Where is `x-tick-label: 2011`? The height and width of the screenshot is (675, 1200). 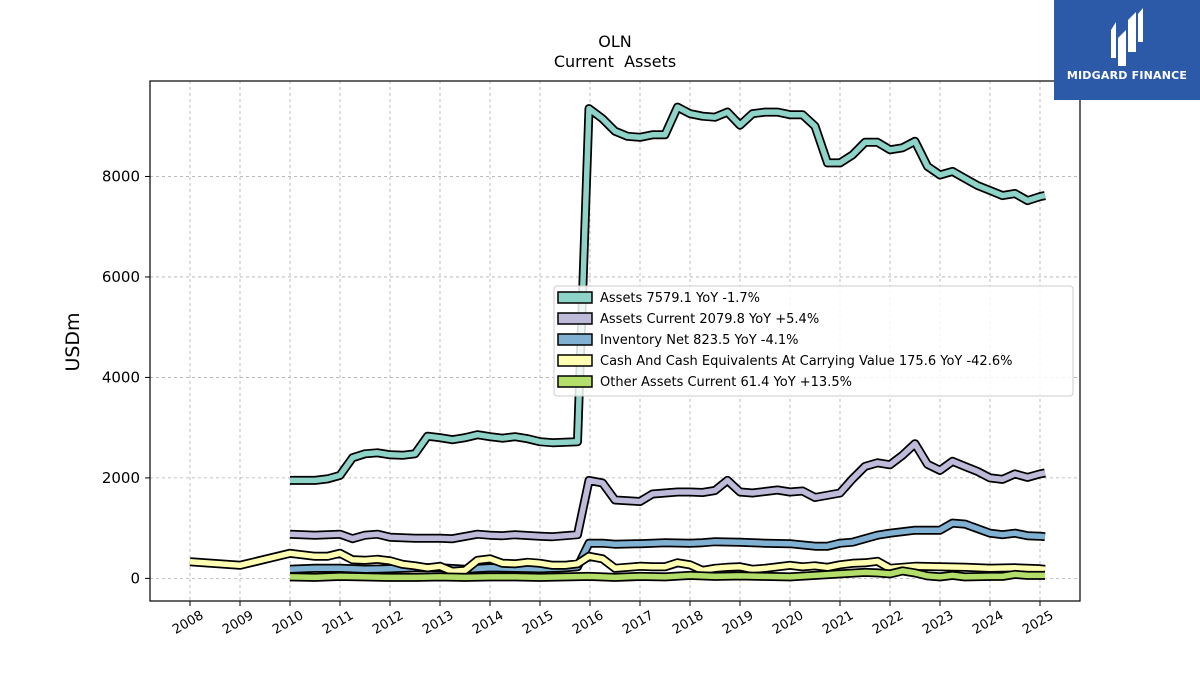 x-tick-label: 2011 is located at coordinates (338, 623).